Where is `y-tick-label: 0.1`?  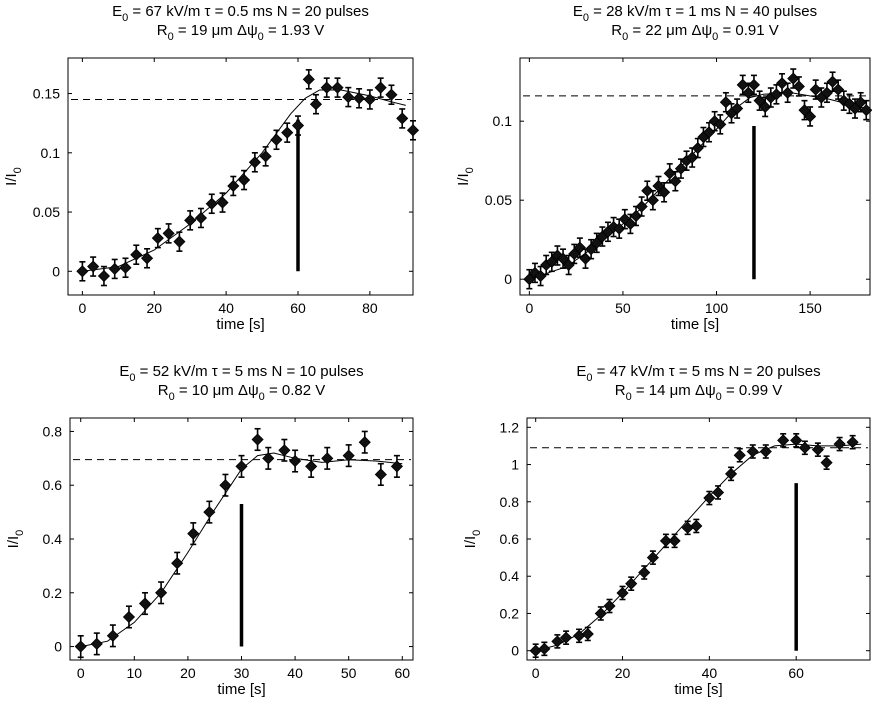 y-tick-label: 0.1 is located at coordinates (51, 153).